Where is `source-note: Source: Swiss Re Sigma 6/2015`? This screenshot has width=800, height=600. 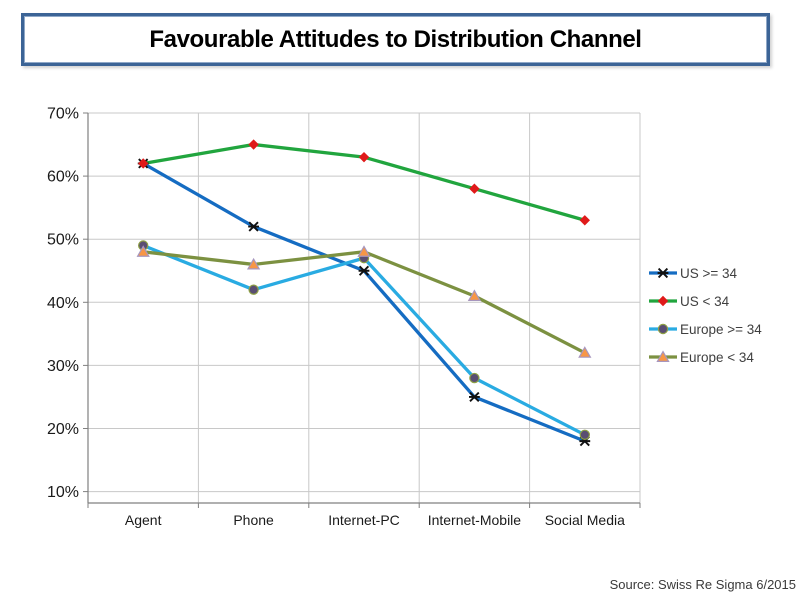
source-note: Source: Swiss Re Sigma 6/2015 is located at coordinates (702, 584).